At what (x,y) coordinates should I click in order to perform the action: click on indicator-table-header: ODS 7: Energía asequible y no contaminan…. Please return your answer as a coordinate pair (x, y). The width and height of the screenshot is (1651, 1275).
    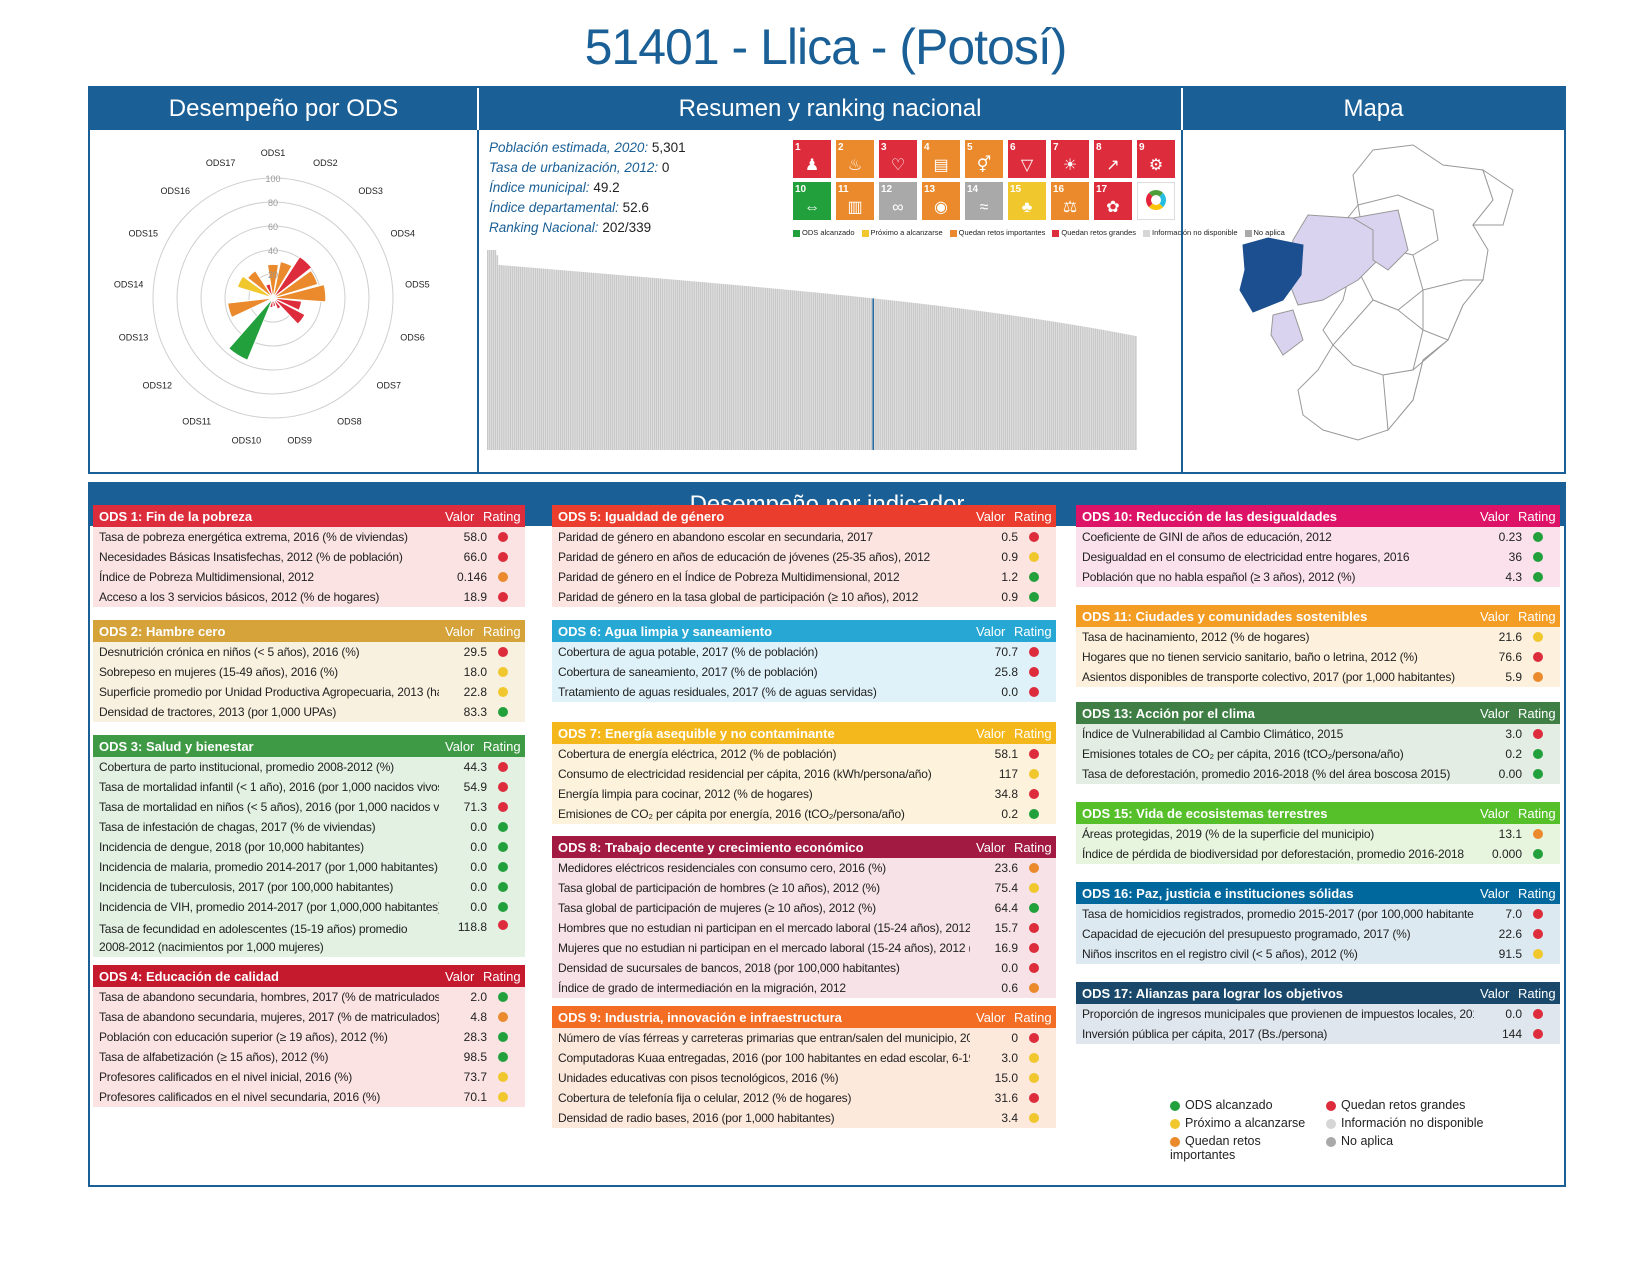
    Looking at the image, I should click on (804, 733).